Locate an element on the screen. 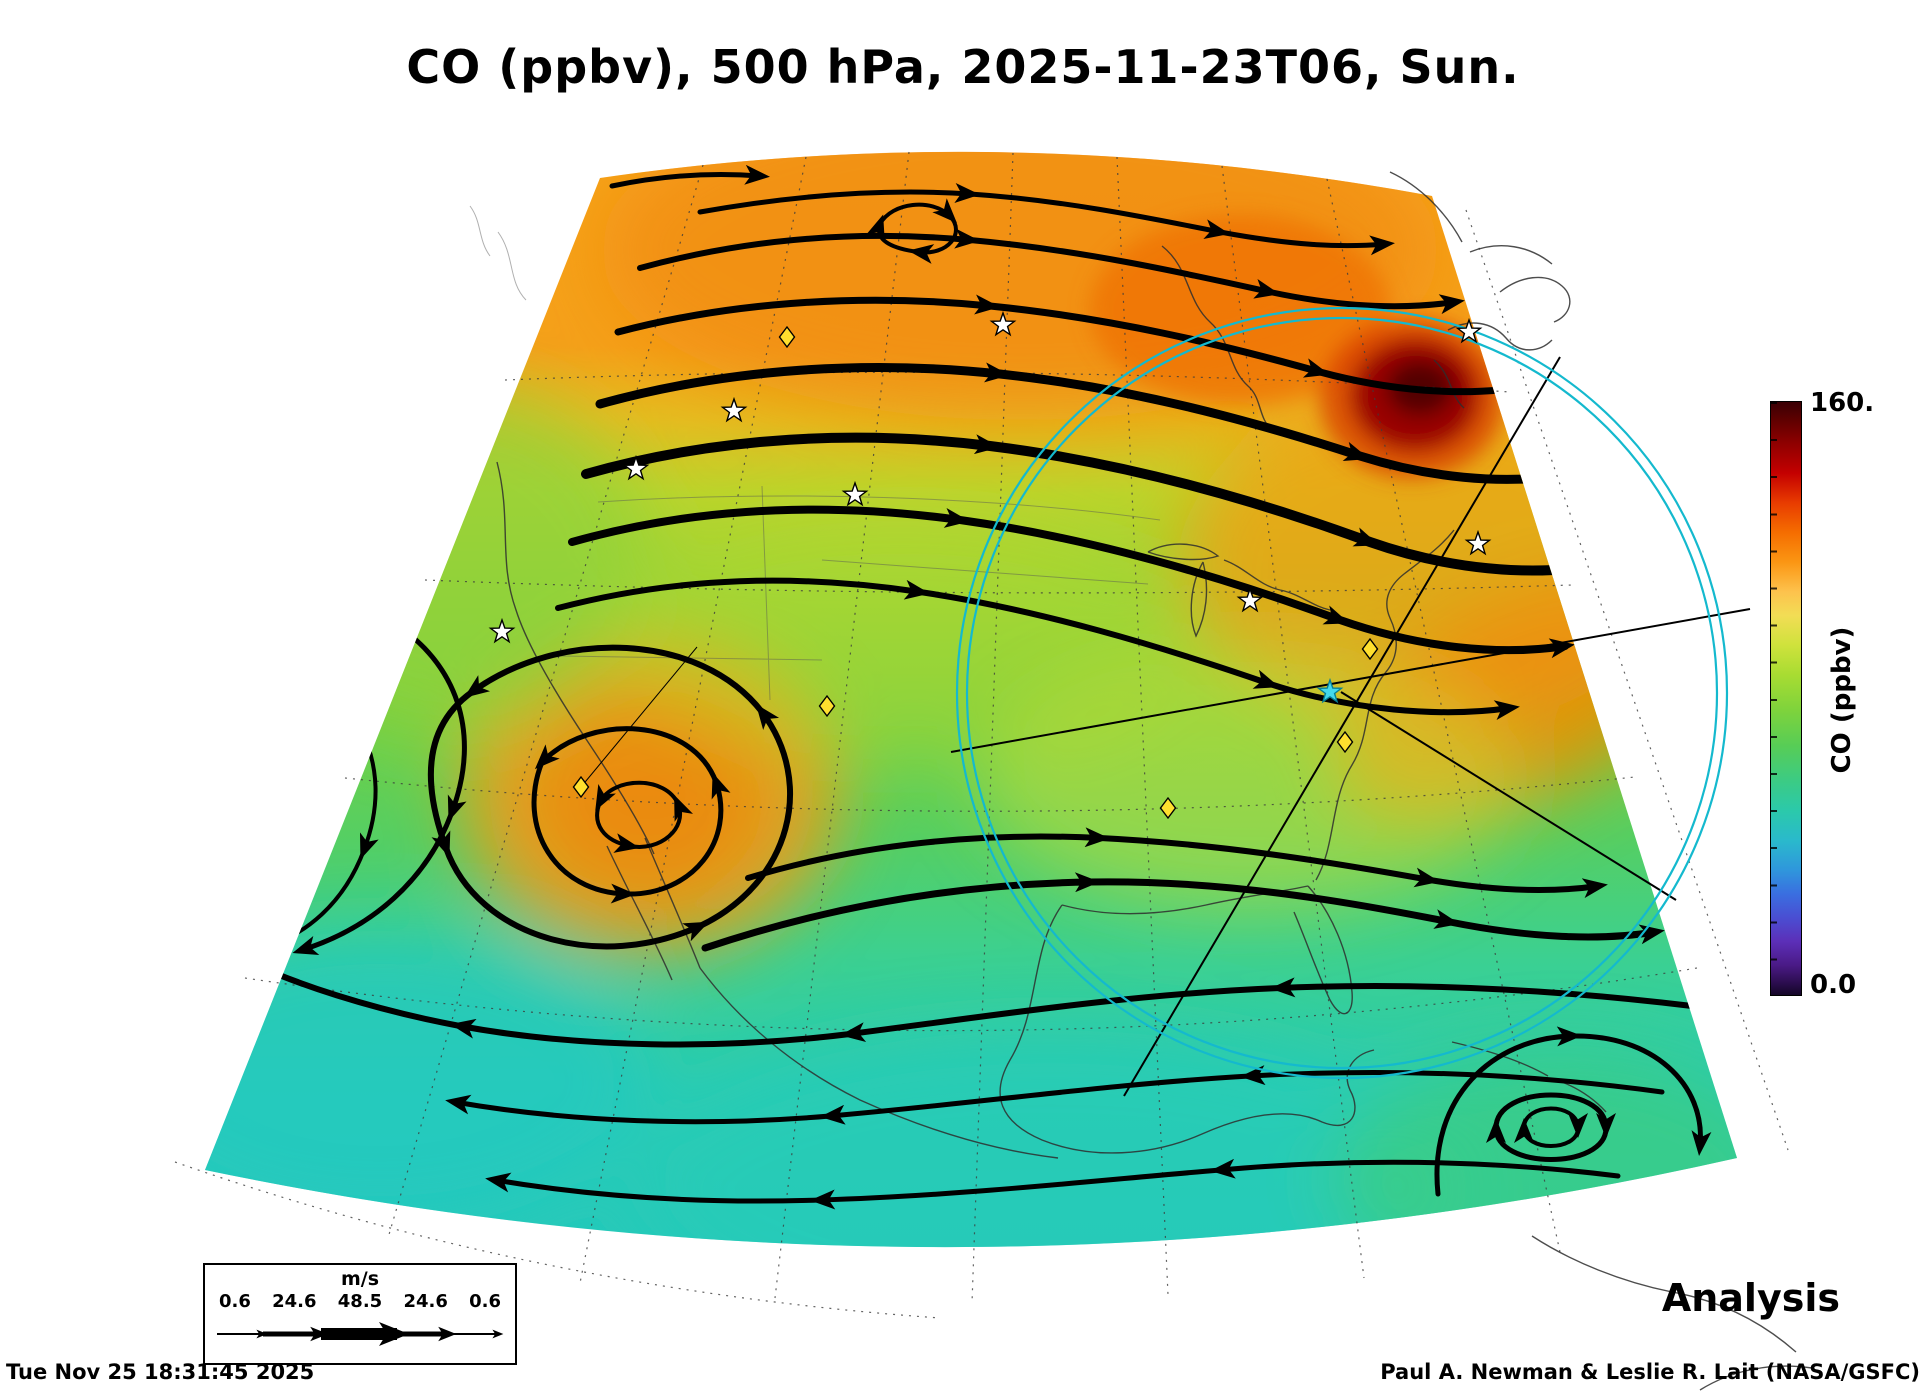 The height and width of the screenshot is (1394, 1926). wind-scale-legend: m/s 0.6 24.6 48.5 24.6 0.6 is located at coordinates (360, 1314).